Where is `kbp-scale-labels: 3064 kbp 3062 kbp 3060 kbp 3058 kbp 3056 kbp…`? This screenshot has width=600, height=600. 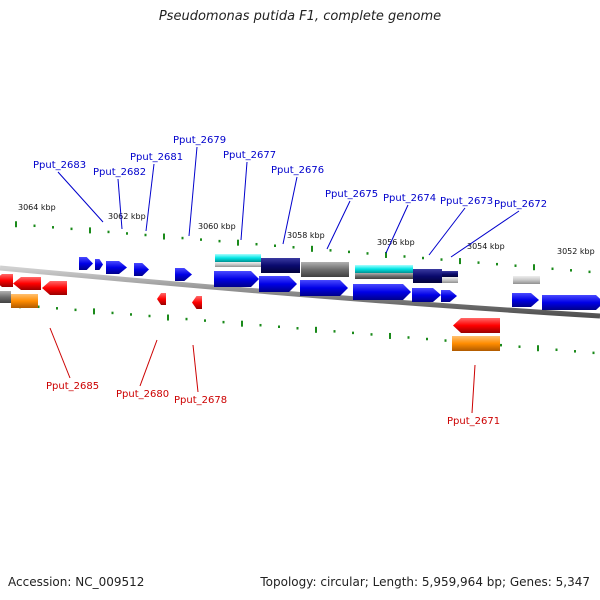 kbp-scale-labels: 3064 kbp 3062 kbp 3060 kbp 3058 kbp 3056 kbp… is located at coordinates (306, 229).